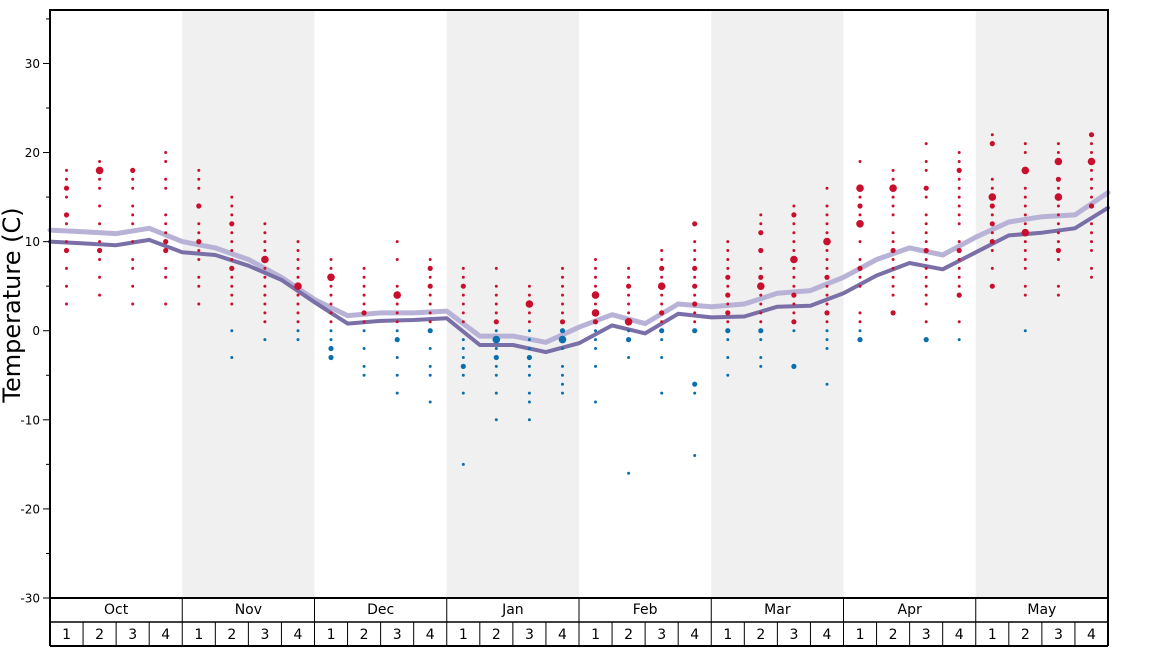 The height and width of the screenshot is (652, 1168). What do you see at coordinates (645, 610) in the screenshot?
I see `month-label: Feb` at bounding box center [645, 610].